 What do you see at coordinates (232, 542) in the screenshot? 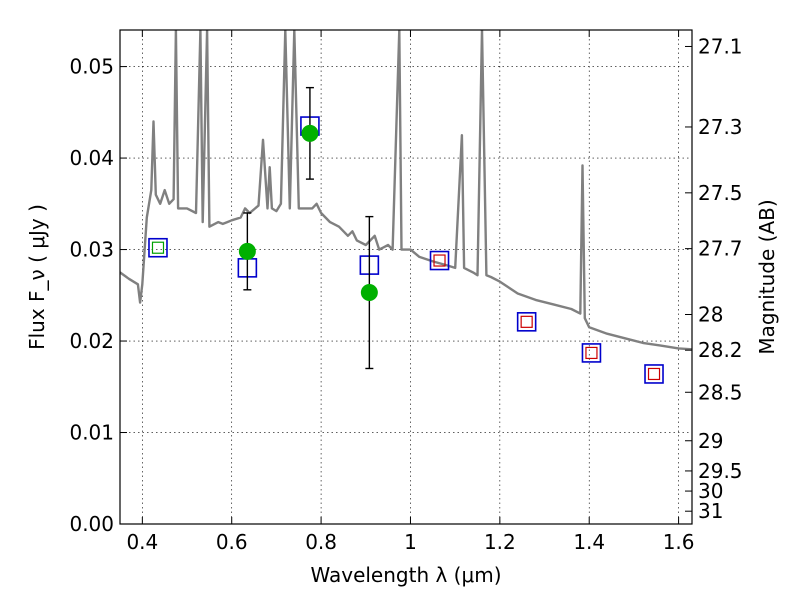
I see `x-tick-label: 0.6` at bounding box center [232, 542].